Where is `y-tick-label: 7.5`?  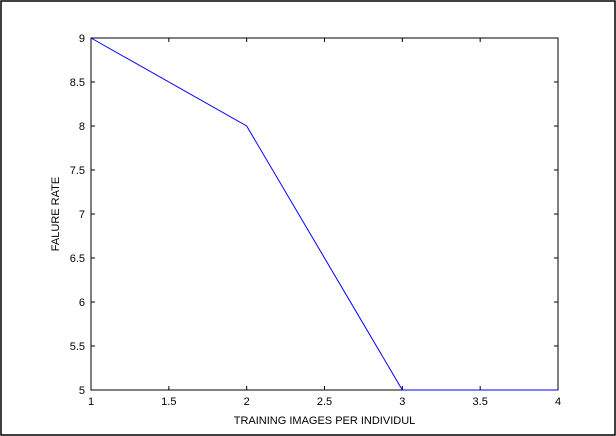 y-tick-label: 7.5 is located at coordinates (77, 171).